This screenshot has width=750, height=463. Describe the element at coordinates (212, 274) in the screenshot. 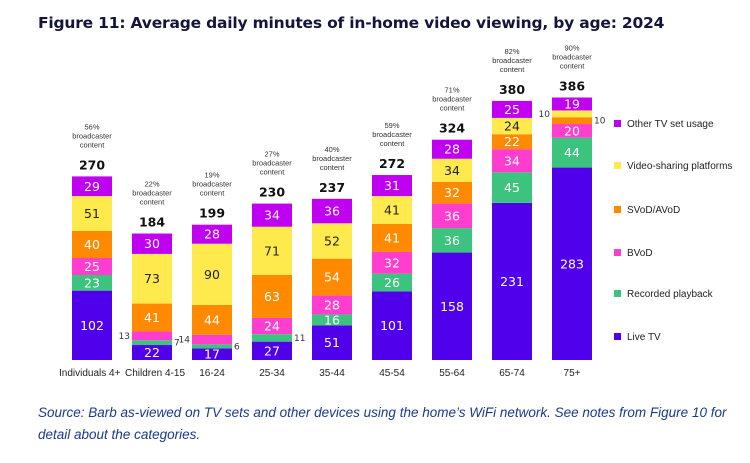

I see `data-label: 90` at that location.